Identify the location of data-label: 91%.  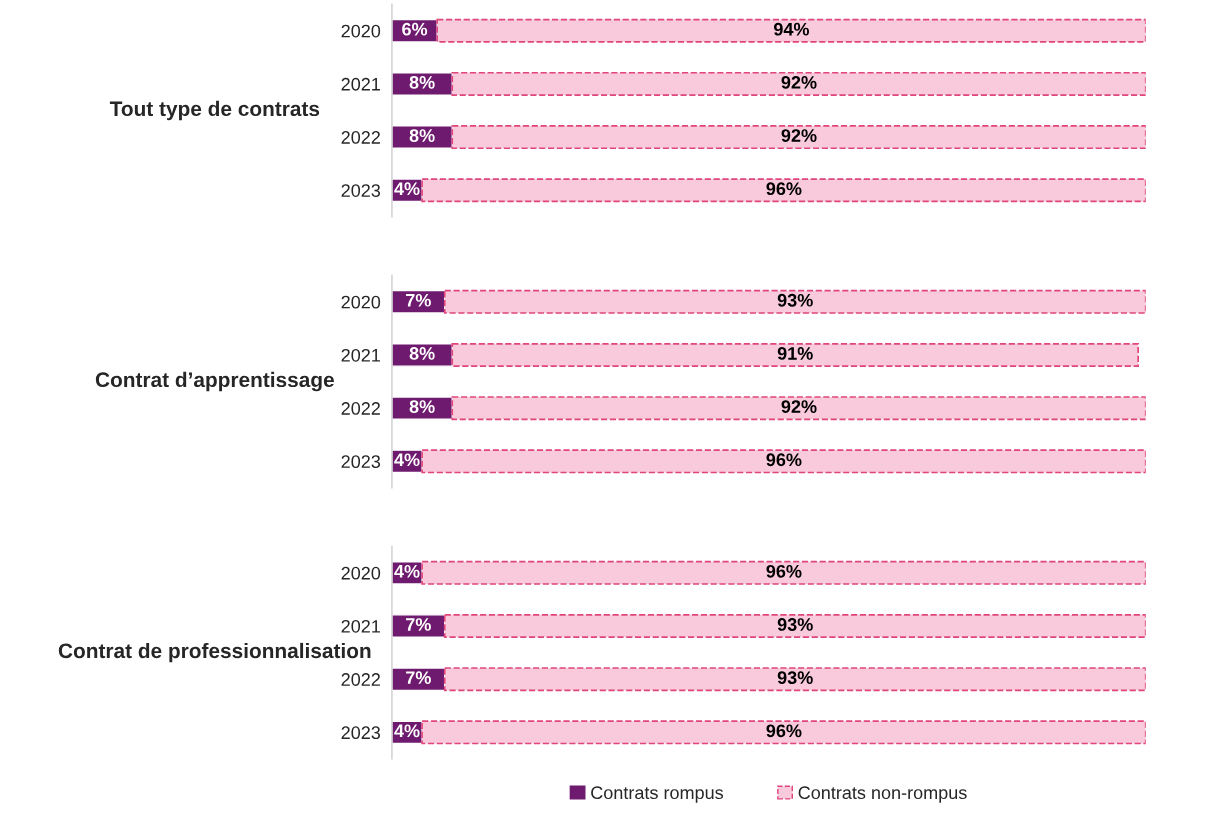
(795, 353).